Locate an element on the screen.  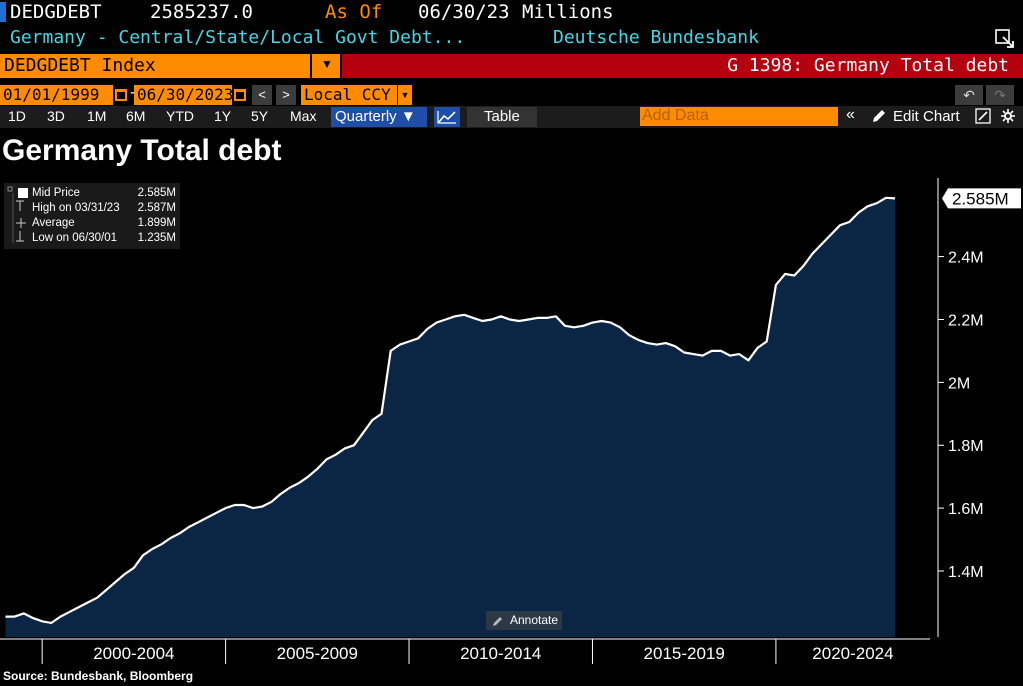
edit-chart-button: Edit Chart is located at coordinates (926, 116).